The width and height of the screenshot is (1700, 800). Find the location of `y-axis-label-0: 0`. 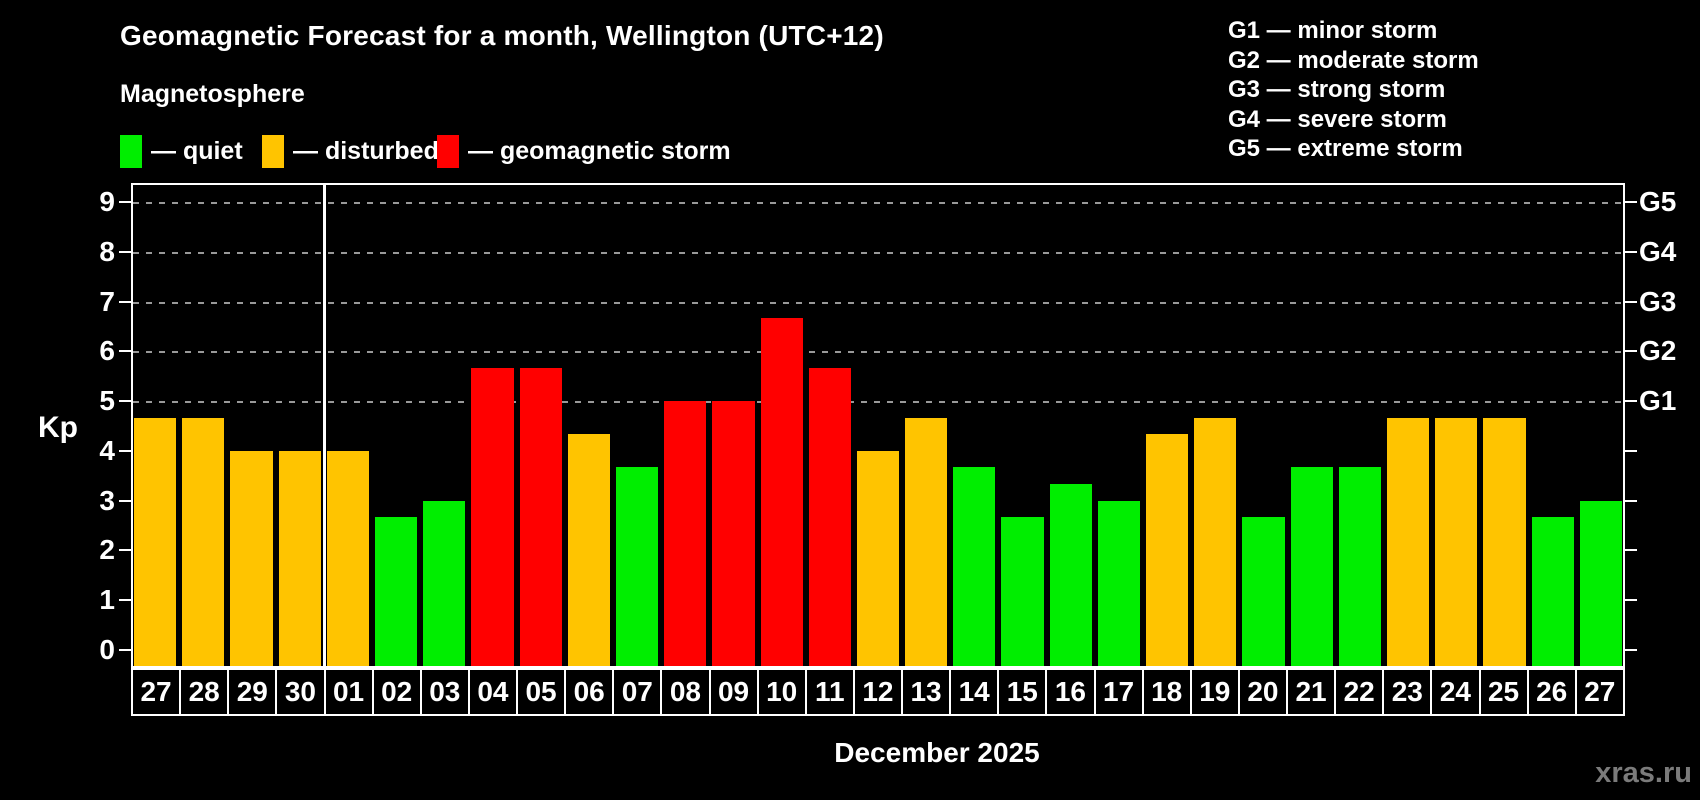

y-axis-label-0: 0 is located at coordinates (107, 649).